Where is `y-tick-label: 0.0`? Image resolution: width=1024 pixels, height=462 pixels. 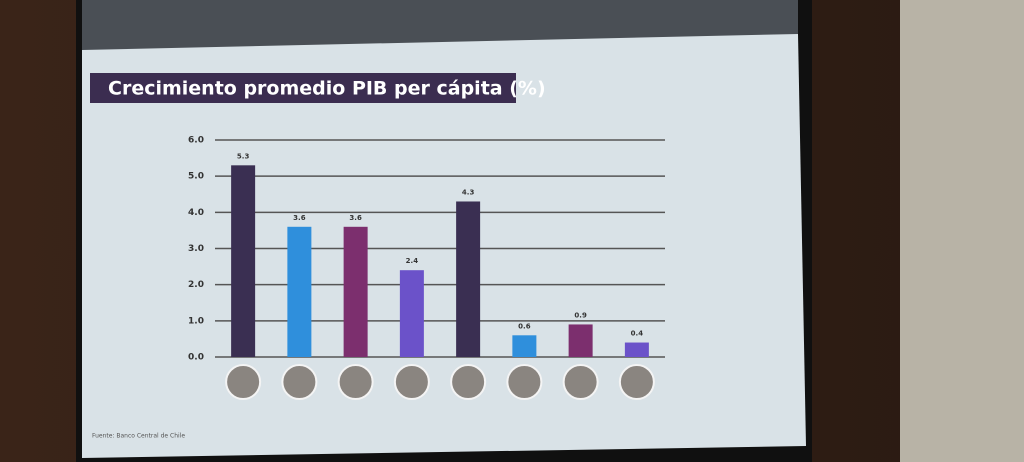
y-tick-label: 0.0 is located at coordinates (196, 358).